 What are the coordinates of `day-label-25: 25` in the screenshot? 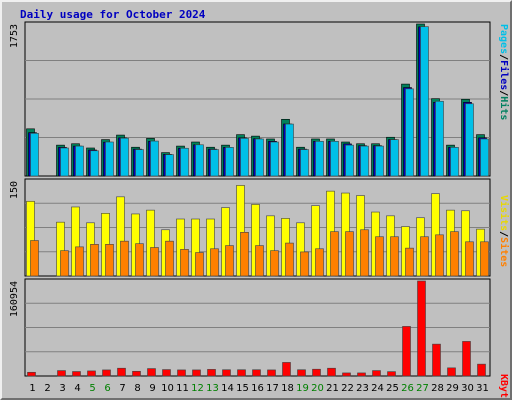 It's located at (392, 388).